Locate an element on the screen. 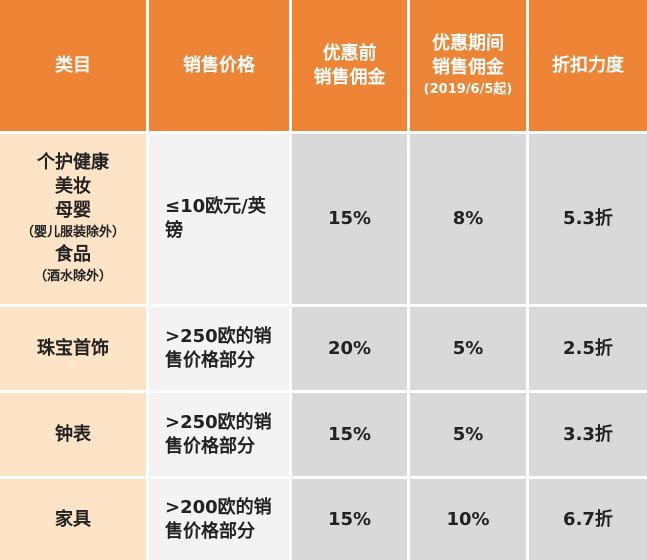  table-cell: 3.3折 is located at coordinates (588, 434).